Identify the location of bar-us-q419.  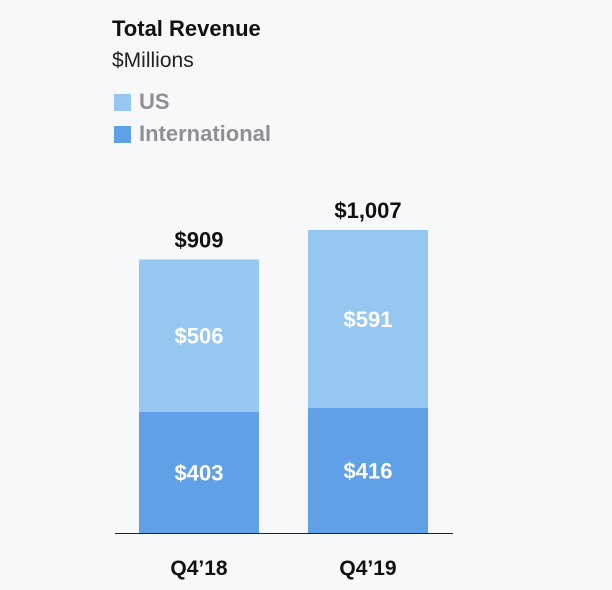
(368, 319).